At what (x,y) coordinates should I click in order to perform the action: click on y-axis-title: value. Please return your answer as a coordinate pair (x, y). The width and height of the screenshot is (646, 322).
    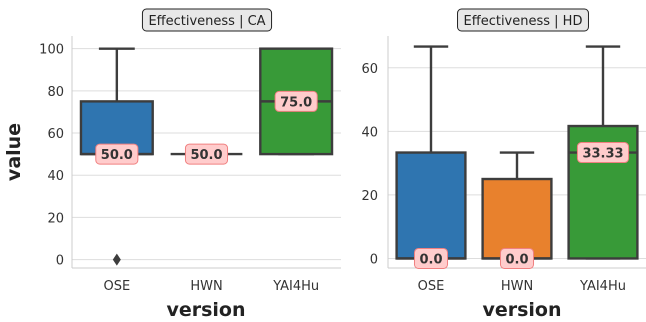
    Looking at the image, I should click on (14, 152).